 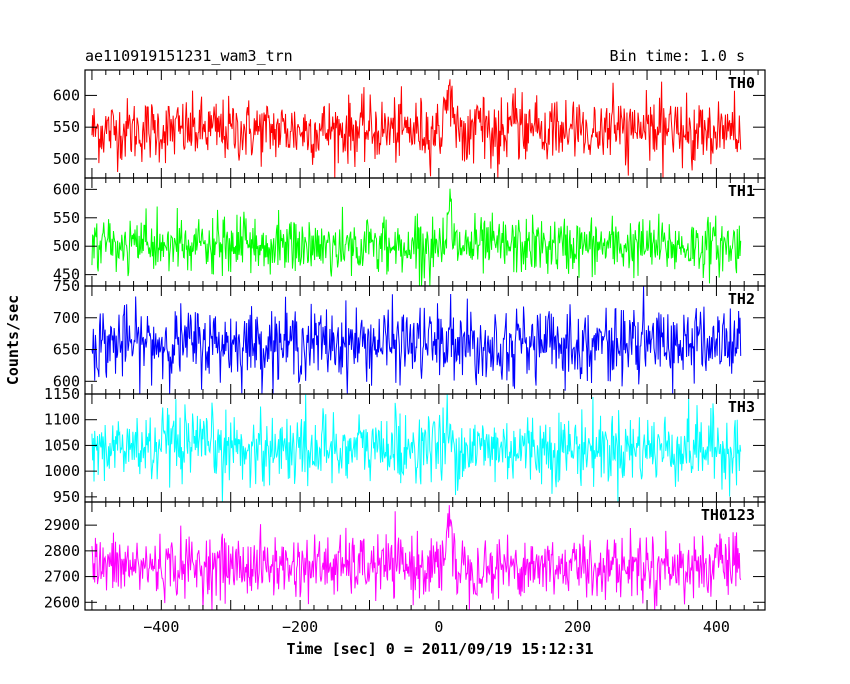 I want to click on y-tick-label: 700, so click(x=66, y=318).